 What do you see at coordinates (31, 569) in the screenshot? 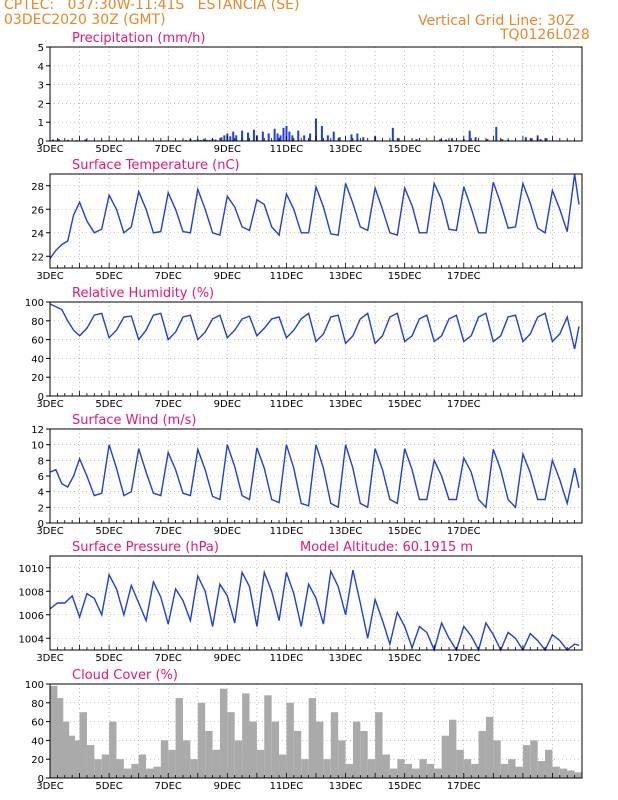
I see `y-tick-label: 1010` at bounding box center [31, 569].